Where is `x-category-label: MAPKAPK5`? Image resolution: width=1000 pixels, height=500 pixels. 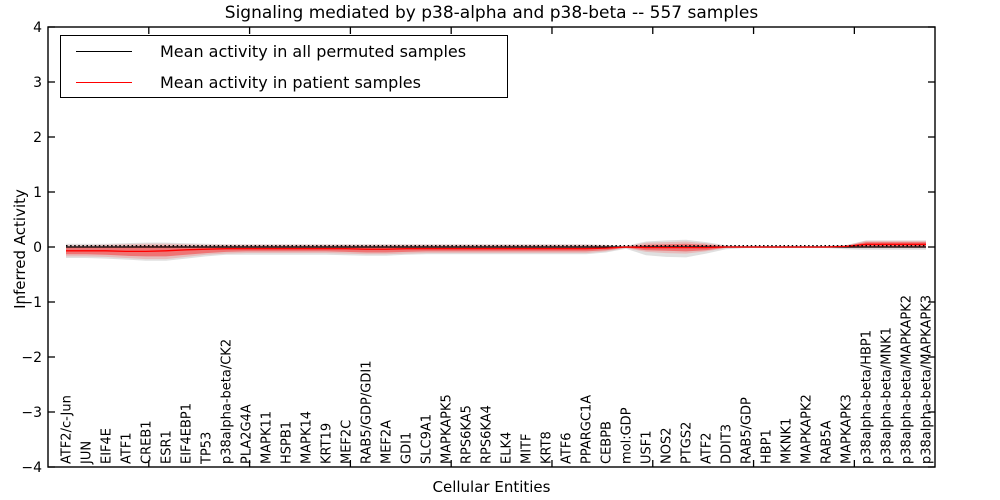 x-category-label: MAPKAPK5 is located at coordinates (447, 429).